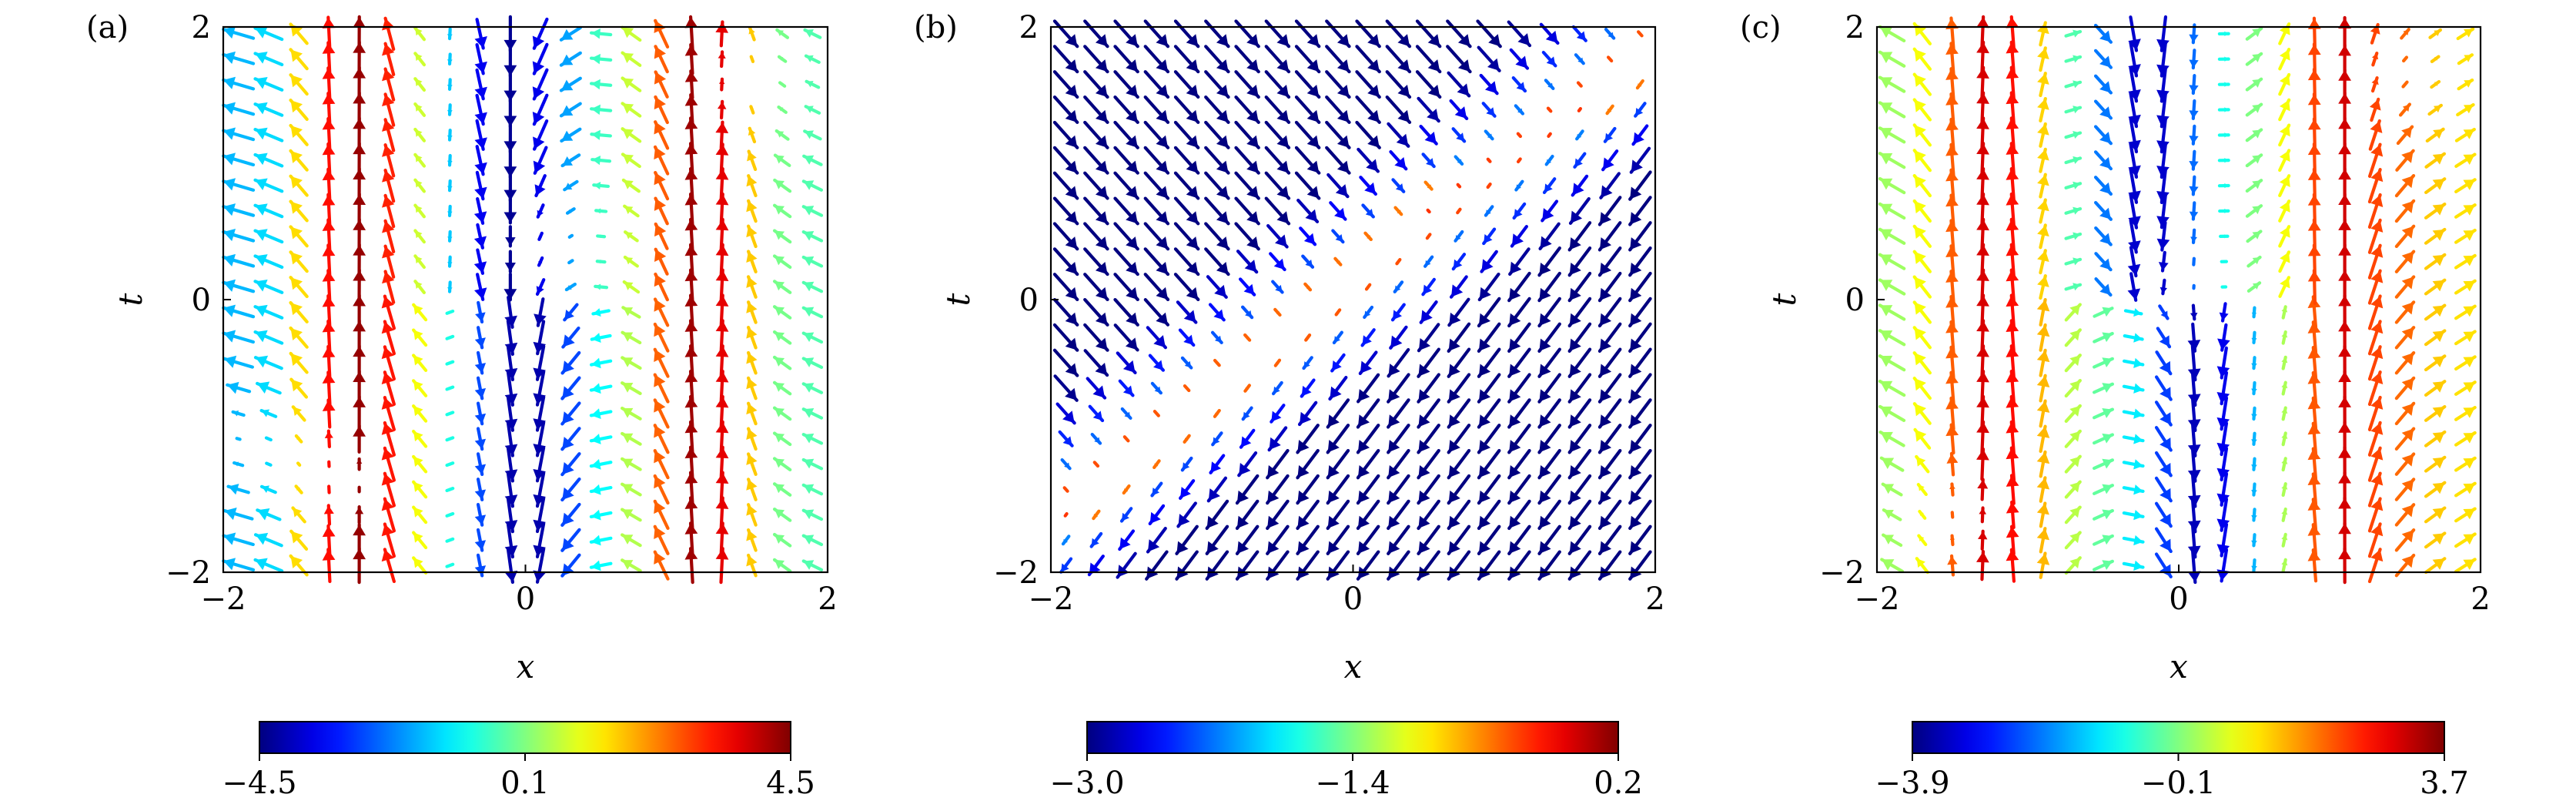  Describe the element at coordinates (1842, 573) in the screenshot. I see `y-tick-label: −2` at that location.